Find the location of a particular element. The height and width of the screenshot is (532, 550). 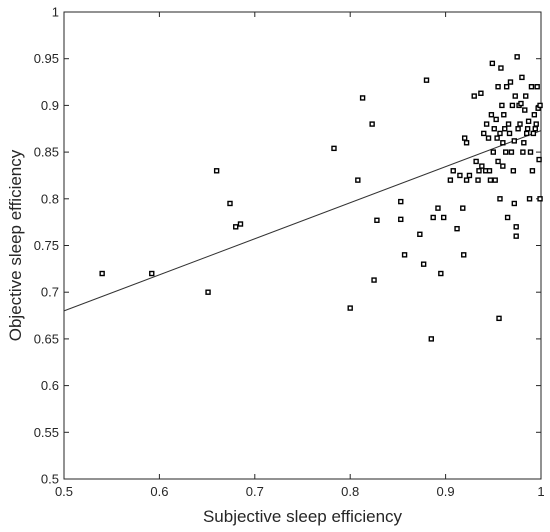

y-tick-label: 0.75 is located at coordinates (46, 245).